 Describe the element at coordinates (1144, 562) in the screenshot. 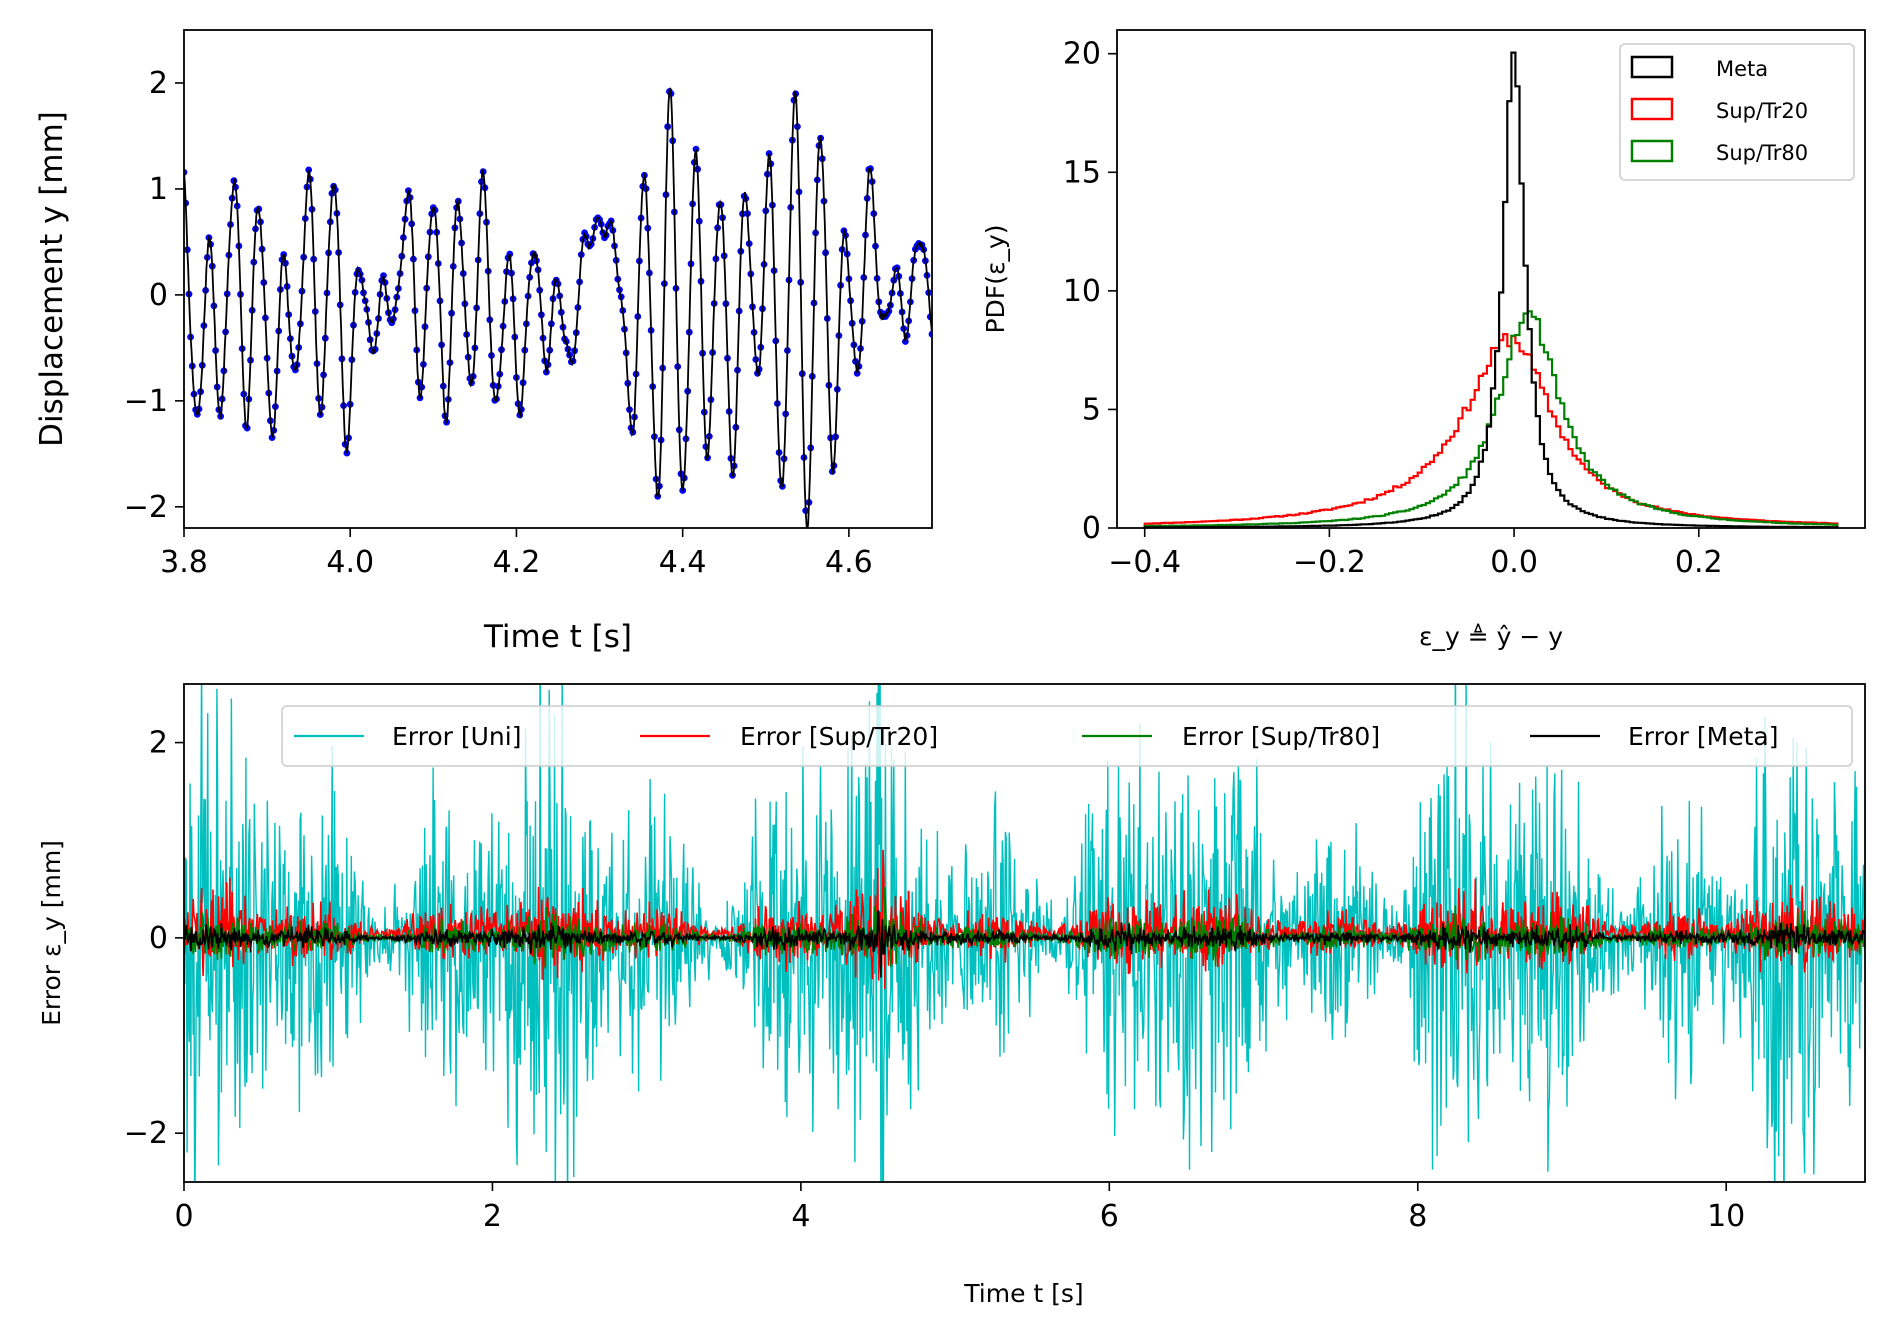

I see `pdf-x-tick-label: −0.4` at that location.